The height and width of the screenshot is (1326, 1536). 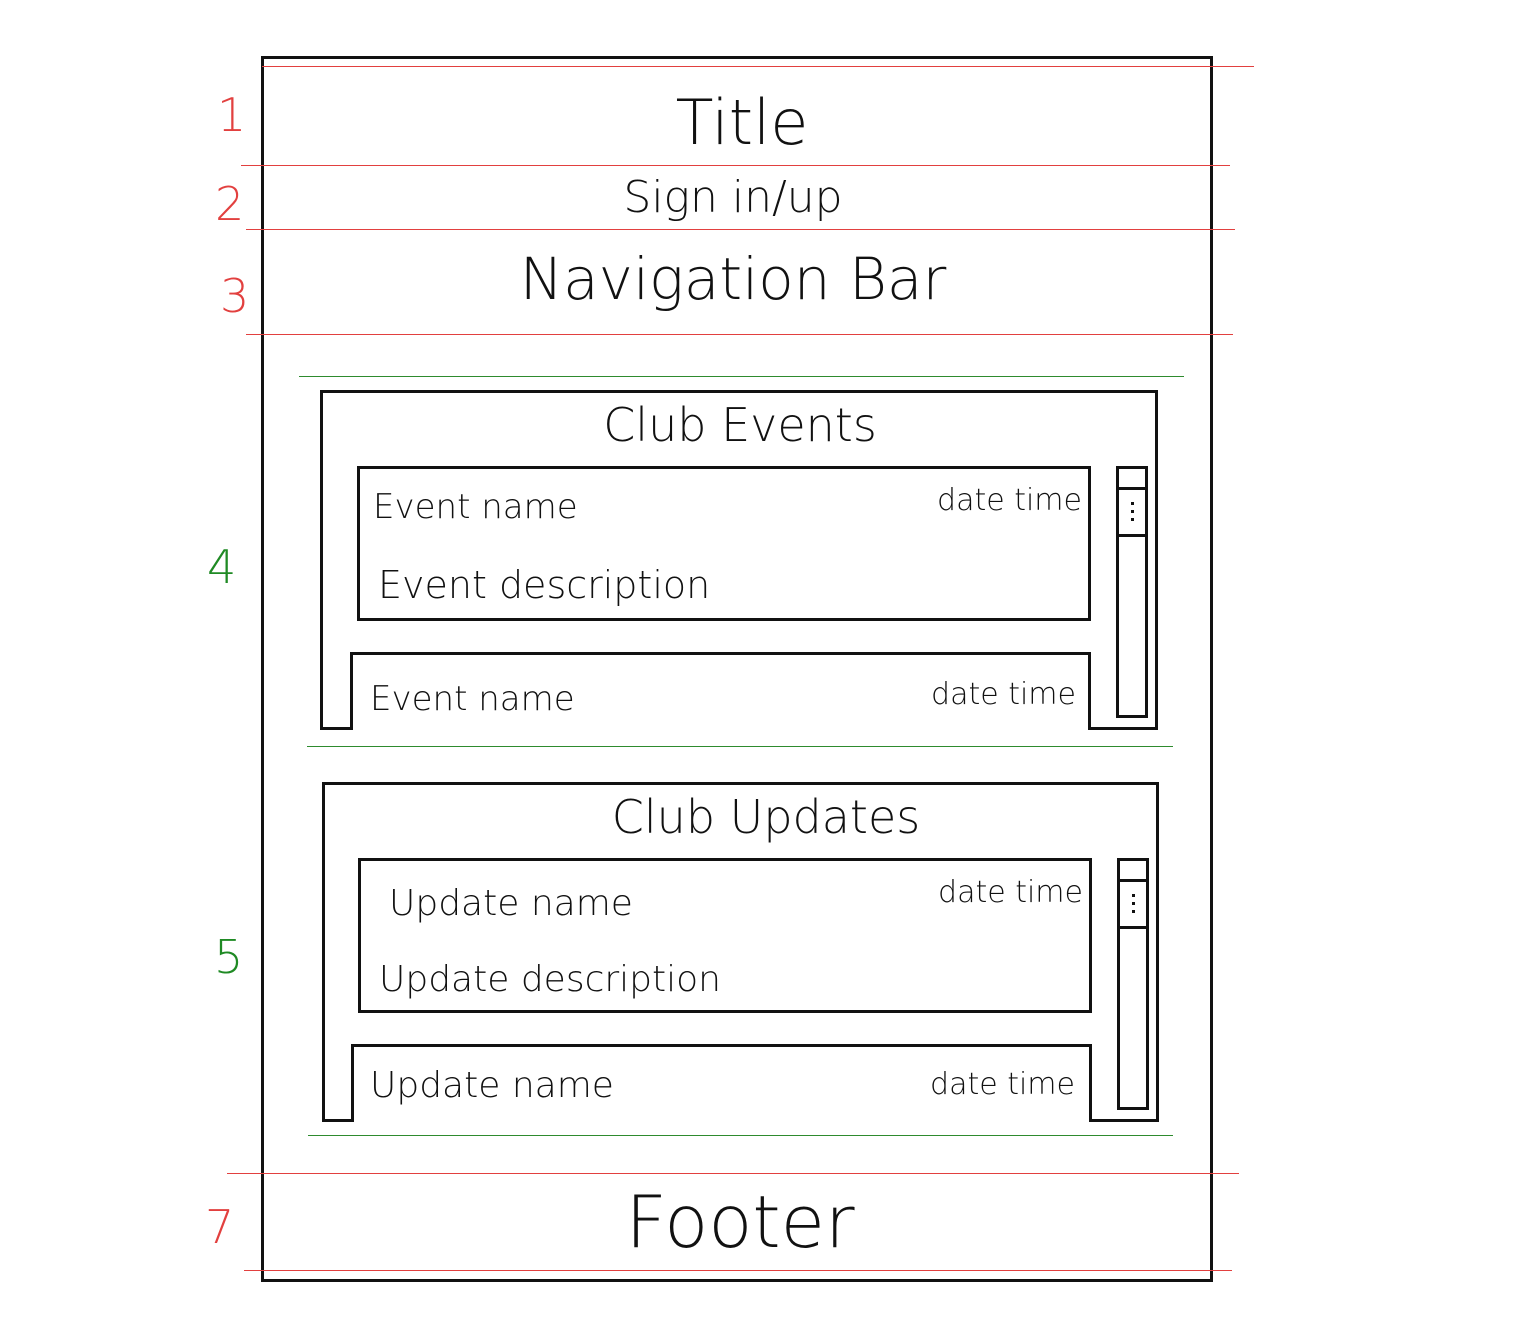 What do you see at coordinates (220, 1227) in the screenshot?
I see `section-number: 7` at bounding box center [220, 1227].